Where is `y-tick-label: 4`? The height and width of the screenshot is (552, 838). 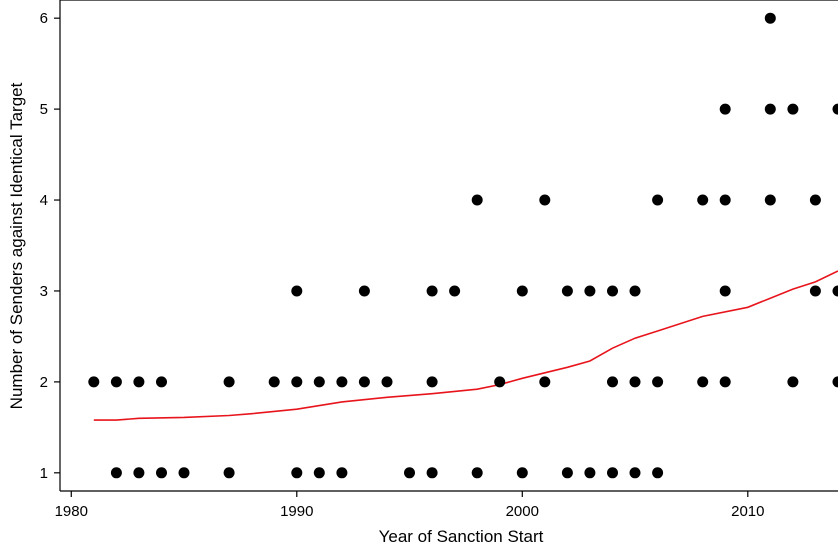
y-tick-label: 4 is located at coordinates (44, 200).